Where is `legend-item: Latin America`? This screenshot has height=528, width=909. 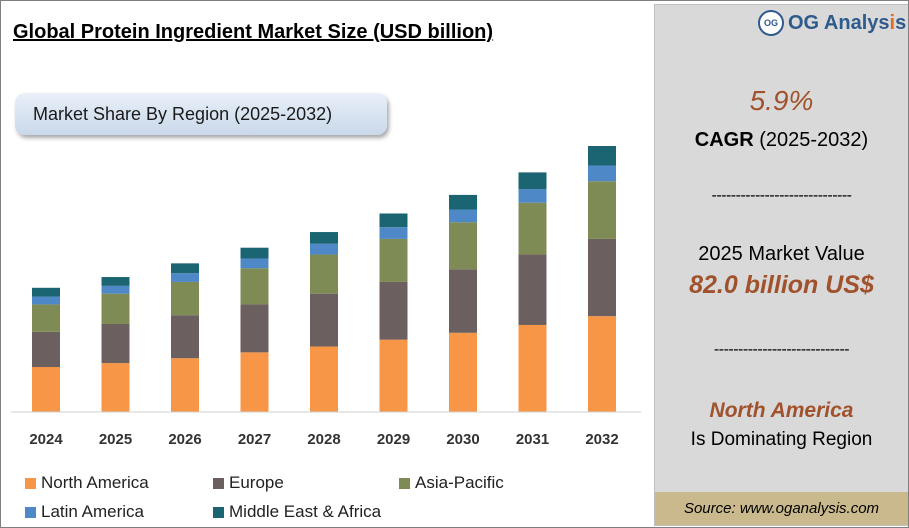
legend-item: Latin America is located at coordinates (84, 512).